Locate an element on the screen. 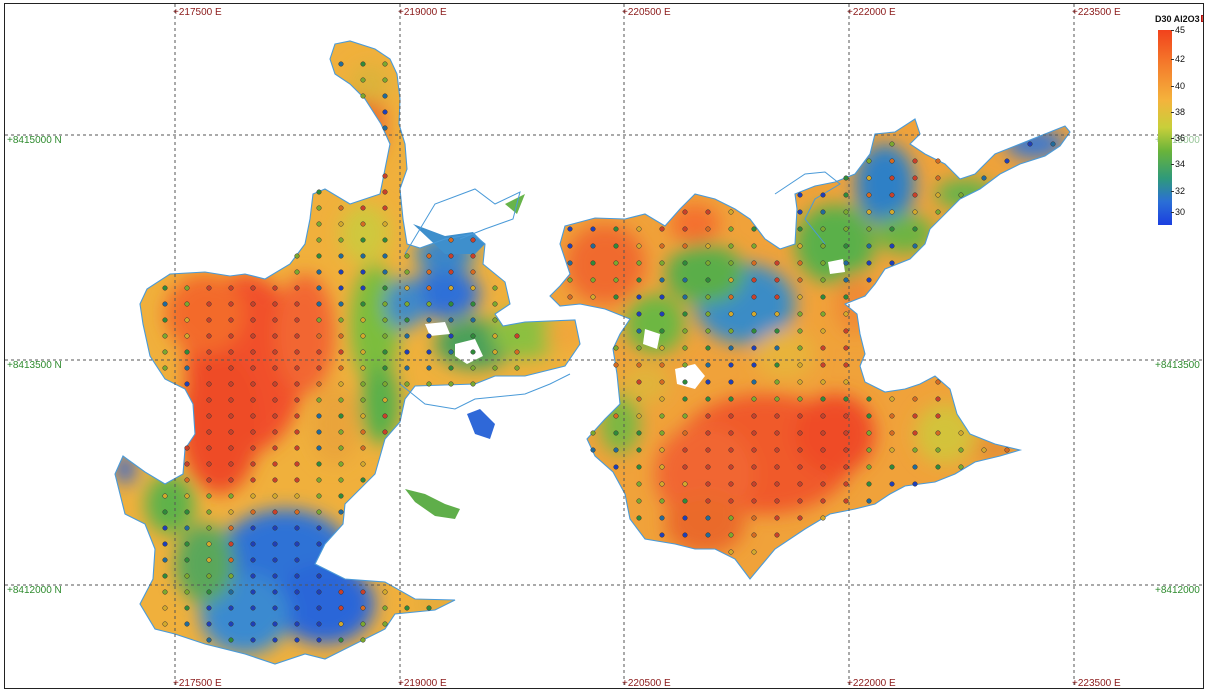 The image size is (1207, 693). close-icon is located at coordinates (1202, 18).